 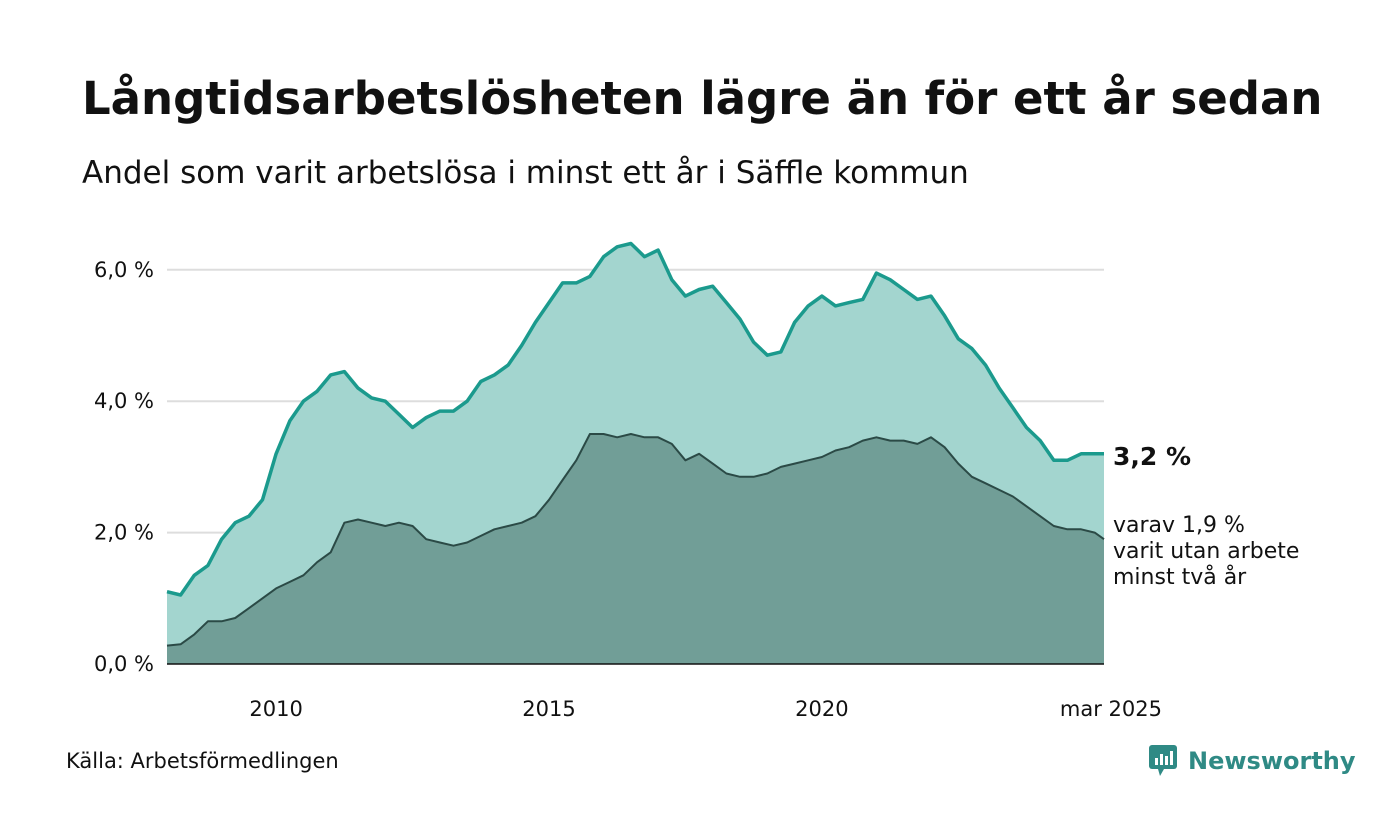 I want to click on brand-logo: Newsworthy, so click(x=1252, y=761).